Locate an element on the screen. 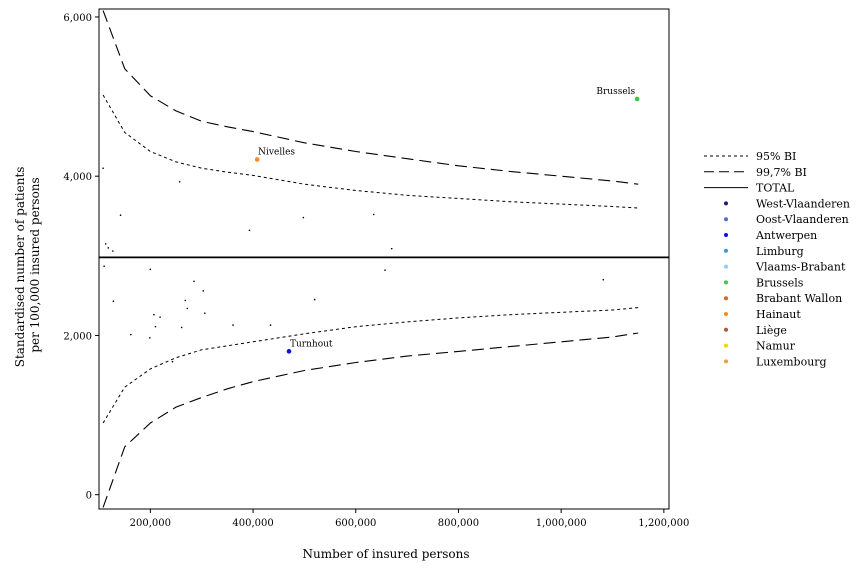 Image resolution: width=864 pixels, height=576 pixels. y-tick-label: 2,000 is located at coordinates (77, 336).